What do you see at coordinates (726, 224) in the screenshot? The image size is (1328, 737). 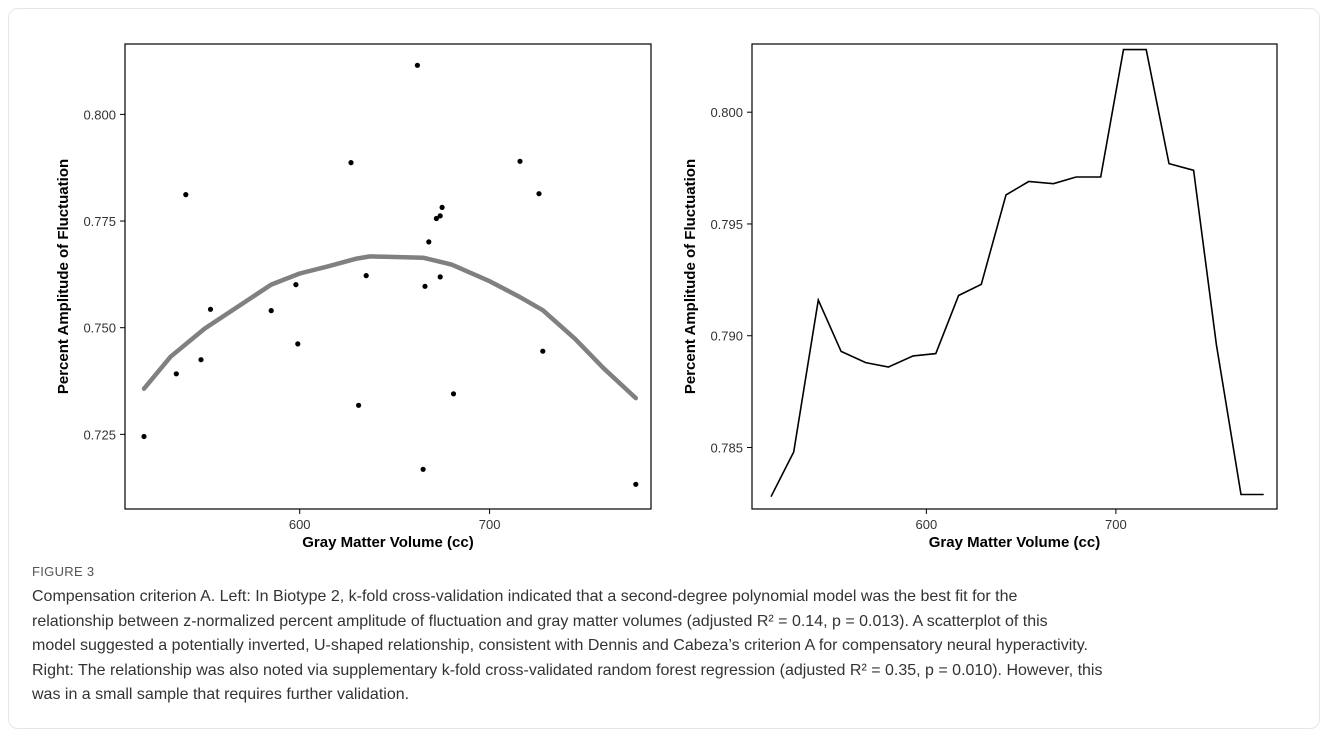 I see `y-tick-label: 0.795` at bounding box center [726, 224].